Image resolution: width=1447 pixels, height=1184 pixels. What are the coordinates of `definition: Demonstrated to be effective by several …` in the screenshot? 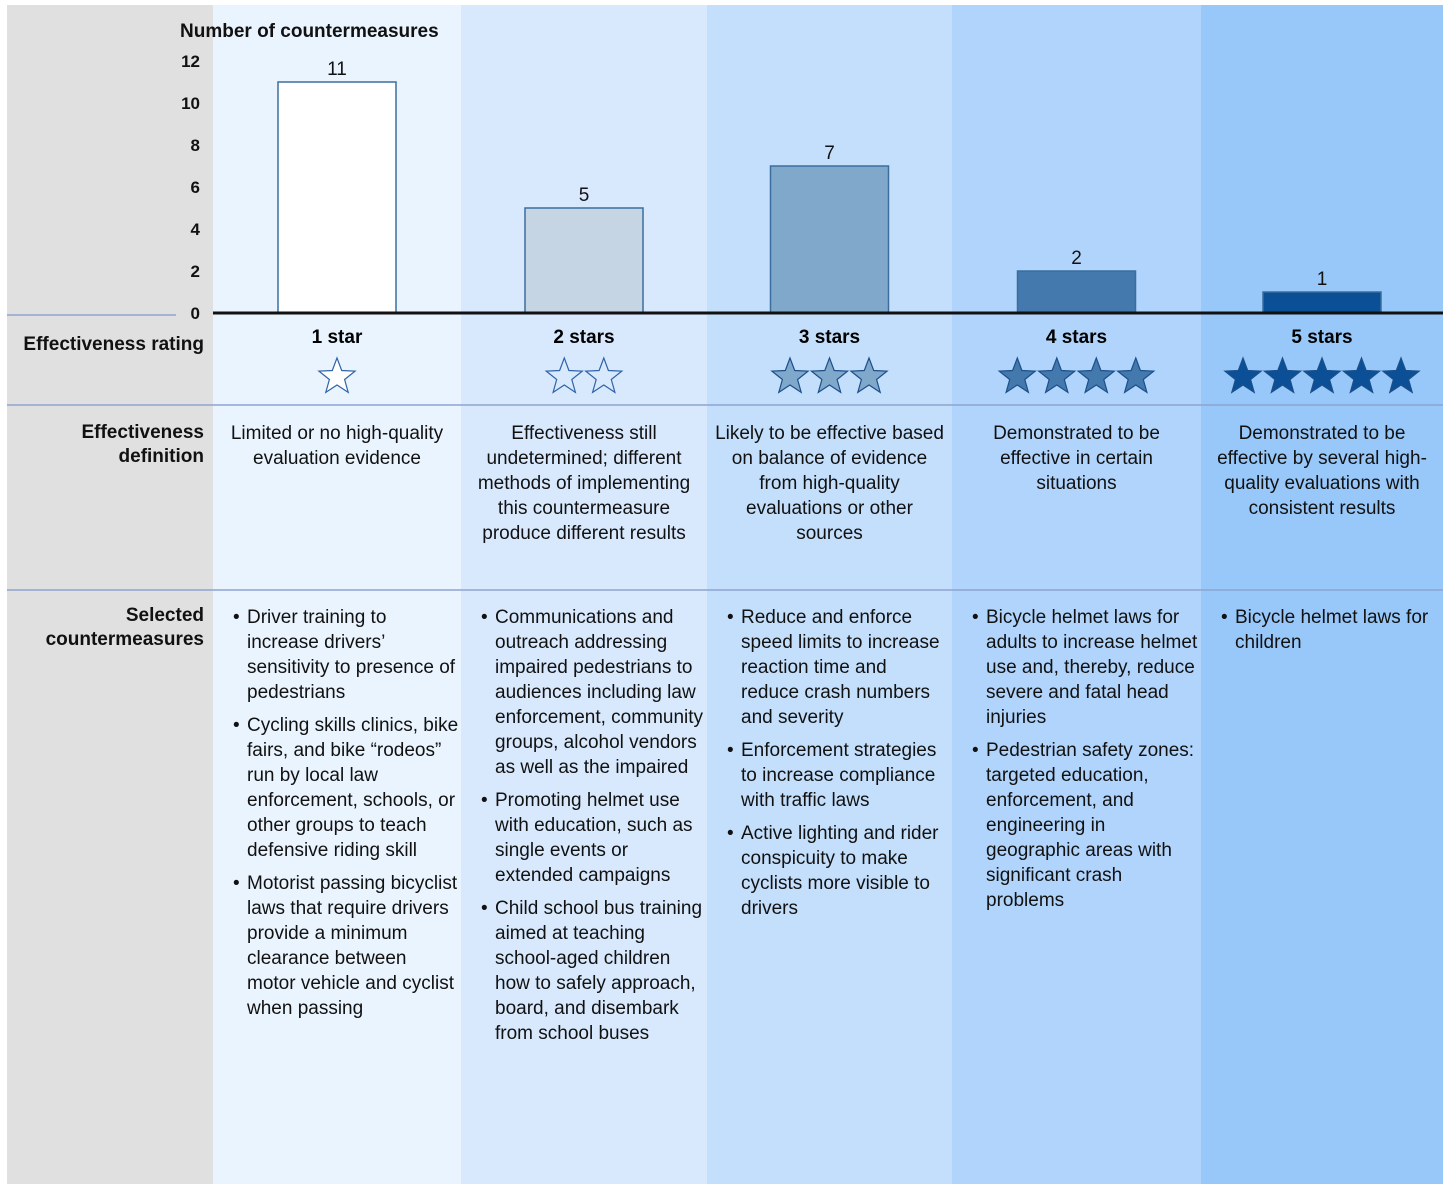 It's located at (1322, 471).